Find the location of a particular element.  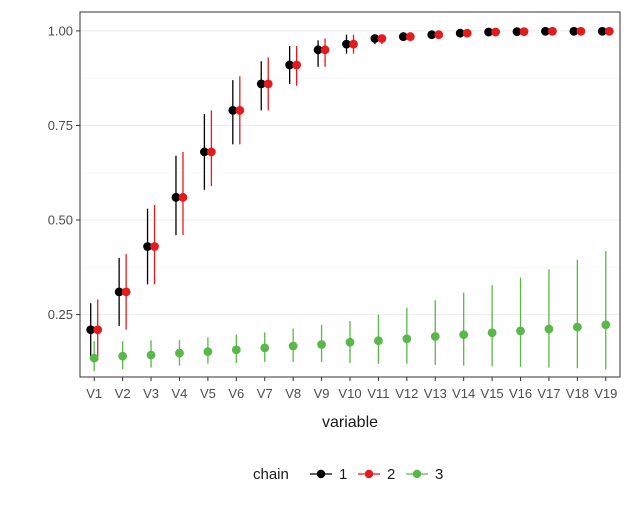

y-tick-label: 0.75 is located at coordinates (60, 125).